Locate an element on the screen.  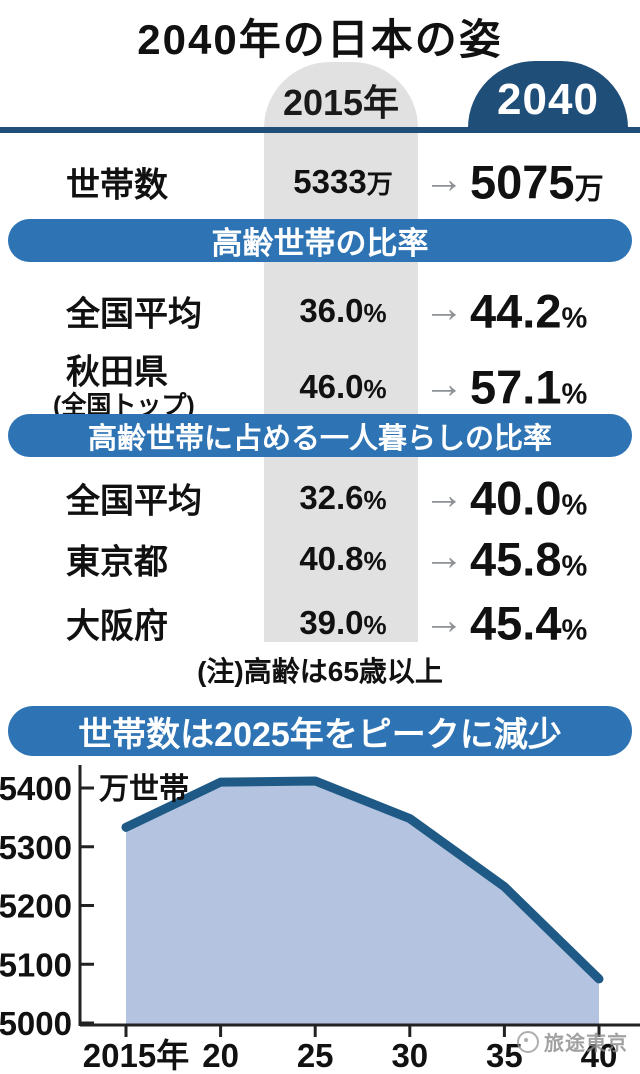
svg-text: 35 is located at coordinates (504, 1055).